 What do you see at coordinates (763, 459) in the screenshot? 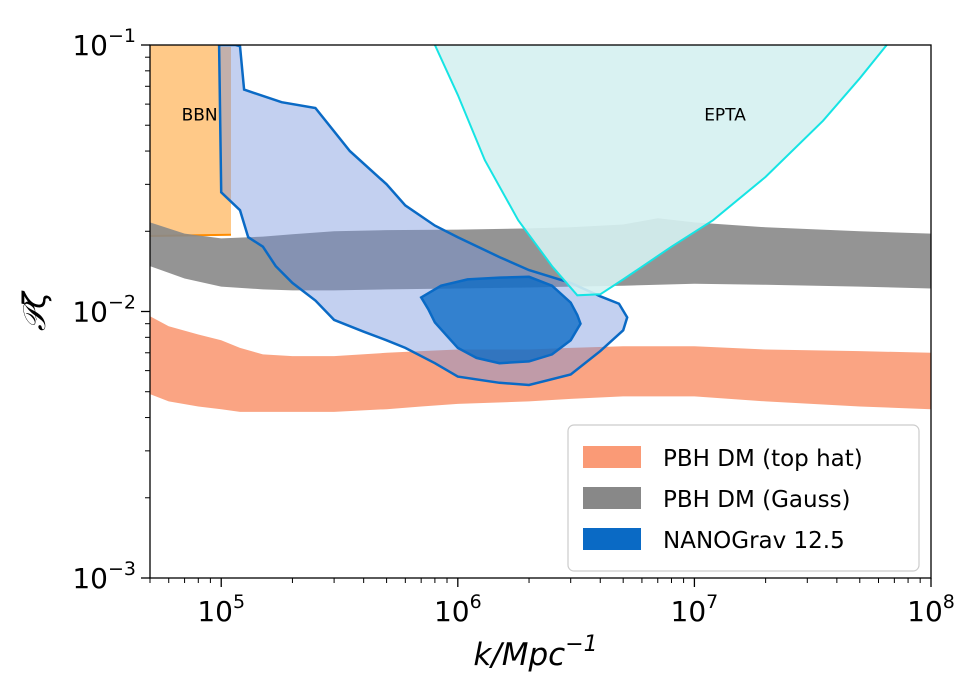
I see `legend-label-pbh-dm-top-hat: PBH DM (top hat)` at bounding box center [763, 459].